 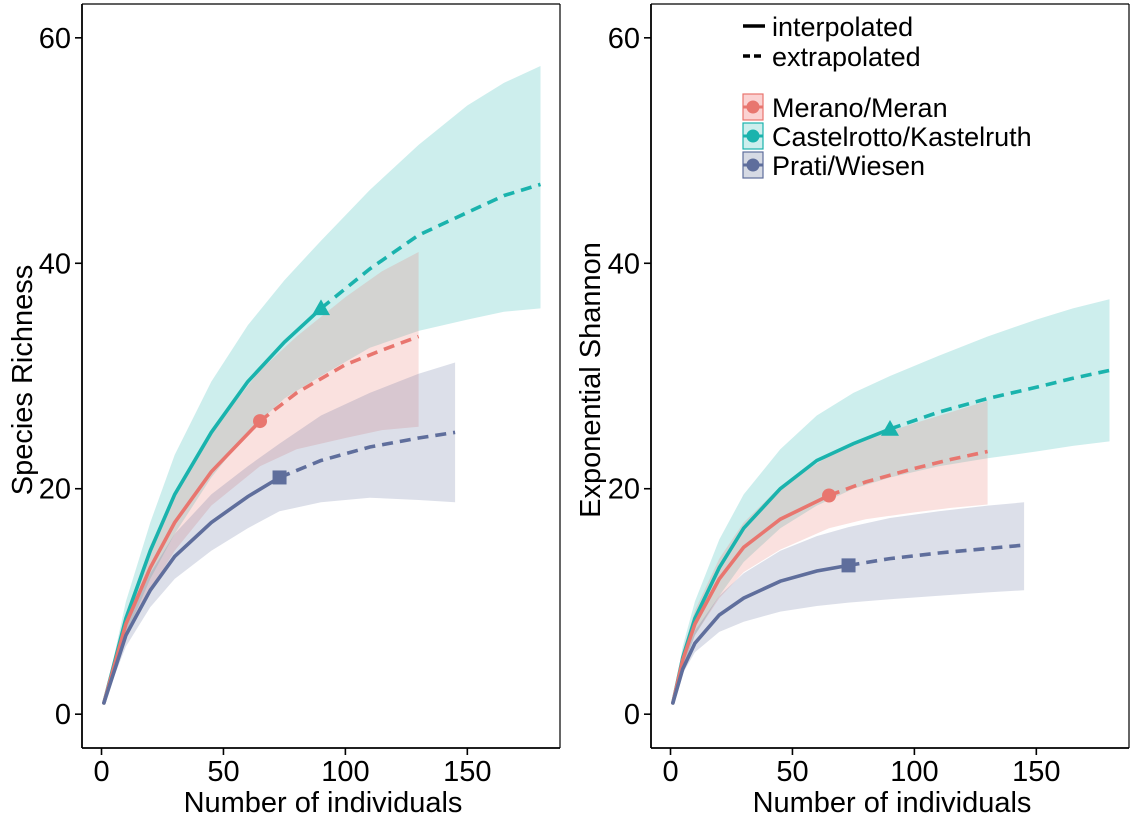 What do you see at coordinates (848, 166) in the screenshot?
I see `legend-label-prati: Prati/Wiesen` at bounding box center [848, 166].